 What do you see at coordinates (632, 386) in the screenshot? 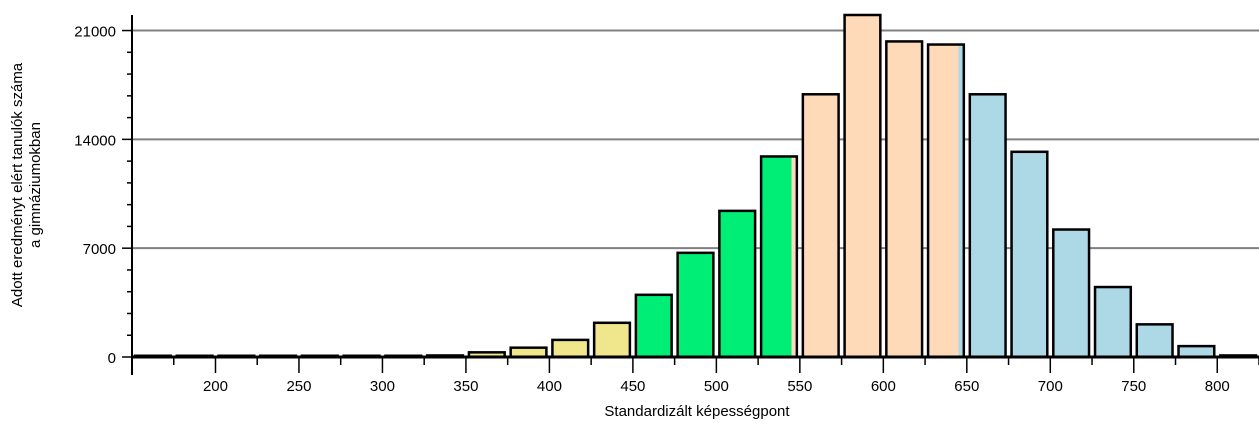
I see `x-tick-label-450: 450` at bounding box center [632, 386].